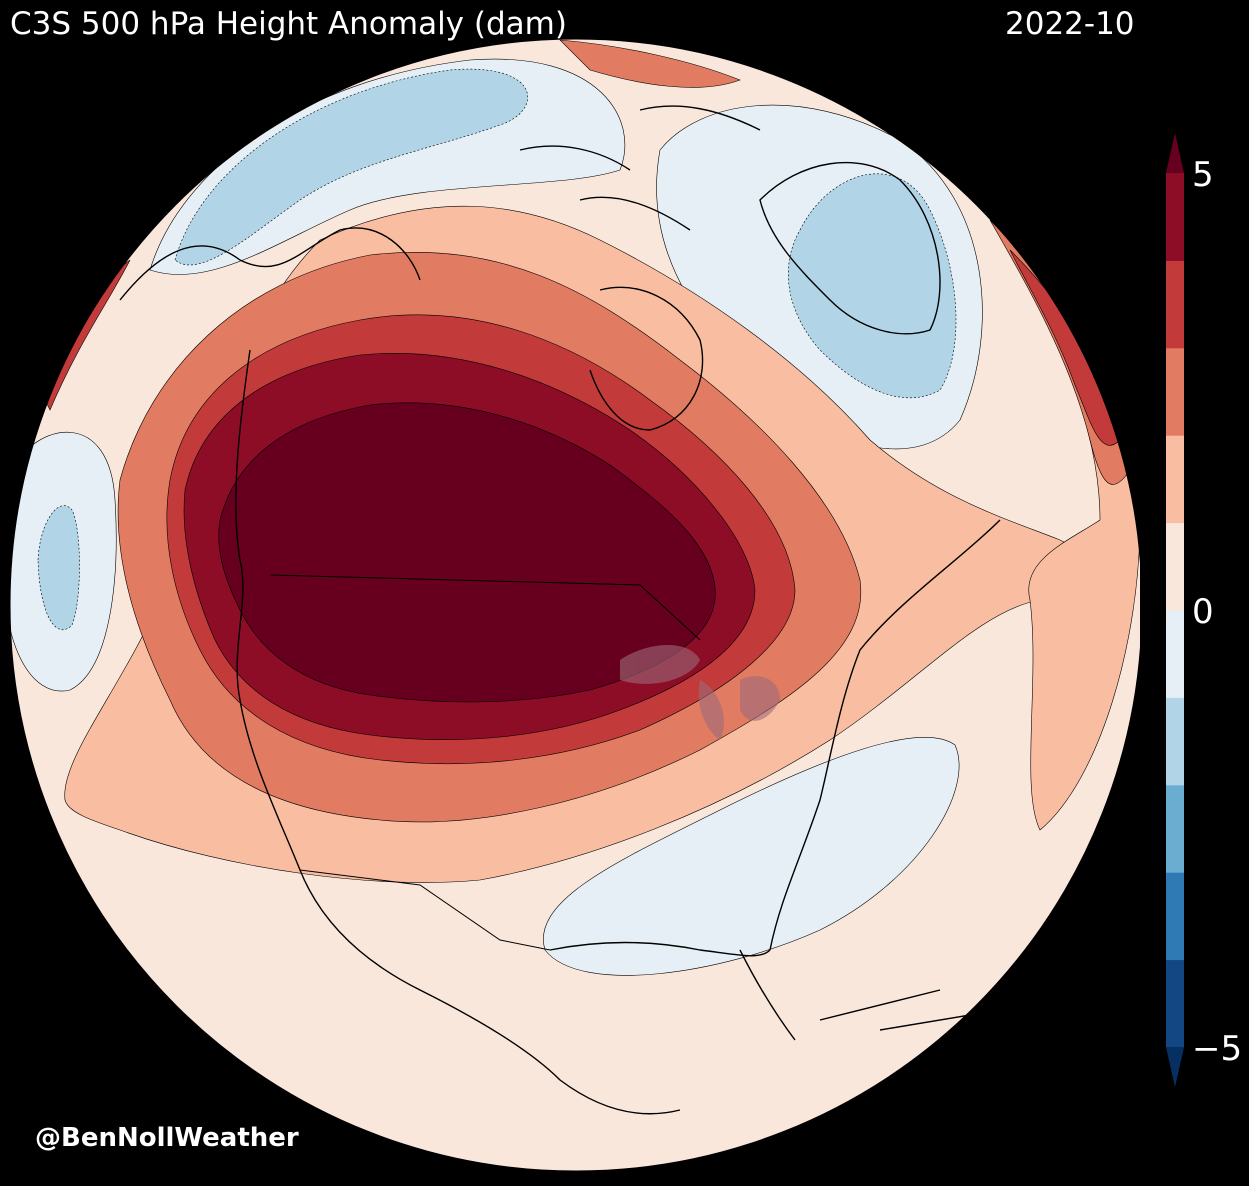 This screenshot has height=1186, width=1249. I want to click on arctic-negative-core, so click(351, 167).